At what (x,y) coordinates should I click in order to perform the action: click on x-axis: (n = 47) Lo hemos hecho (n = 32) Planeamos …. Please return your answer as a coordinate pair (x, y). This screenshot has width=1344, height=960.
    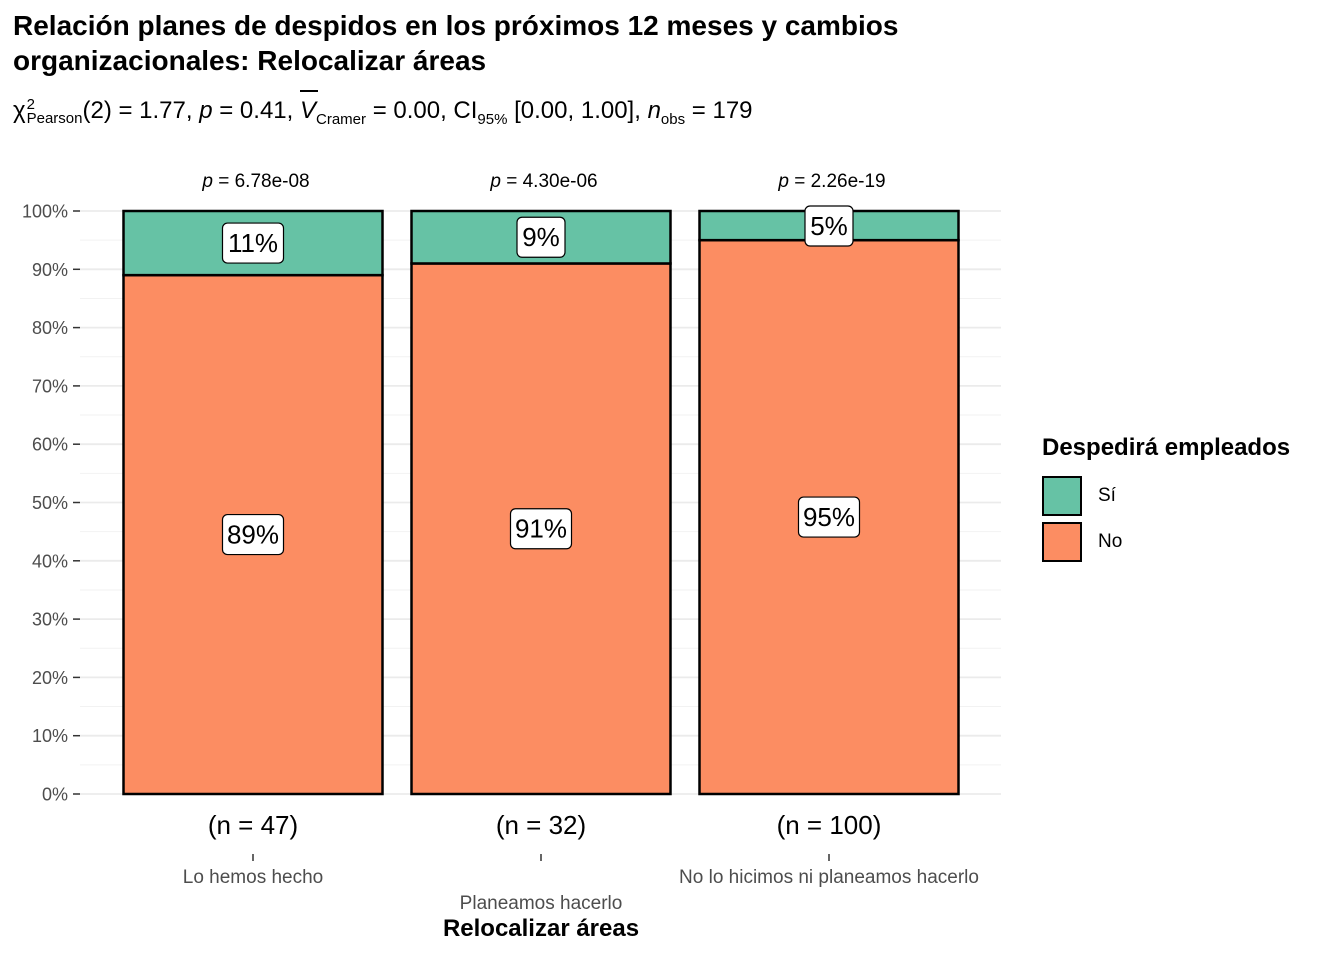
    Looking at the image, I should click on (581, 862).